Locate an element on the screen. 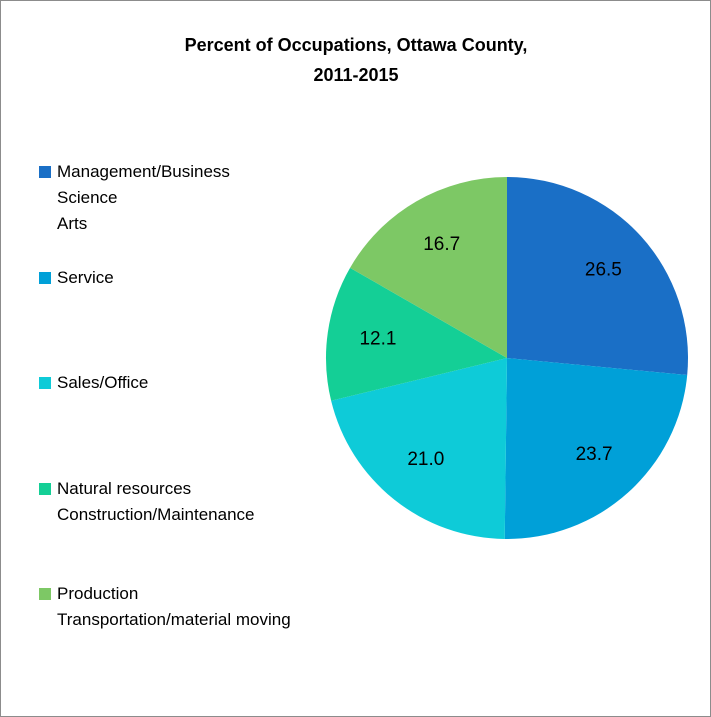 The height and width of the screenshot is (717, 711). value-label: 23.7 is located at coordinates (594, 454).